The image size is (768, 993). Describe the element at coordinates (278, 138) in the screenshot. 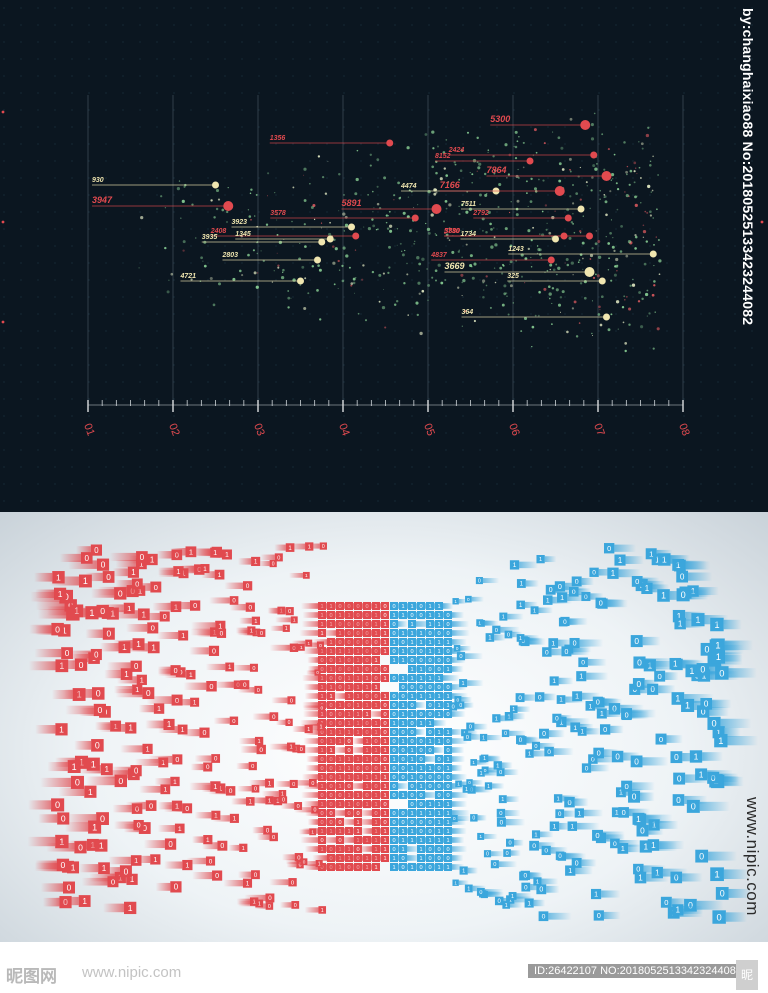

I see `data-label: 1356` at that location.